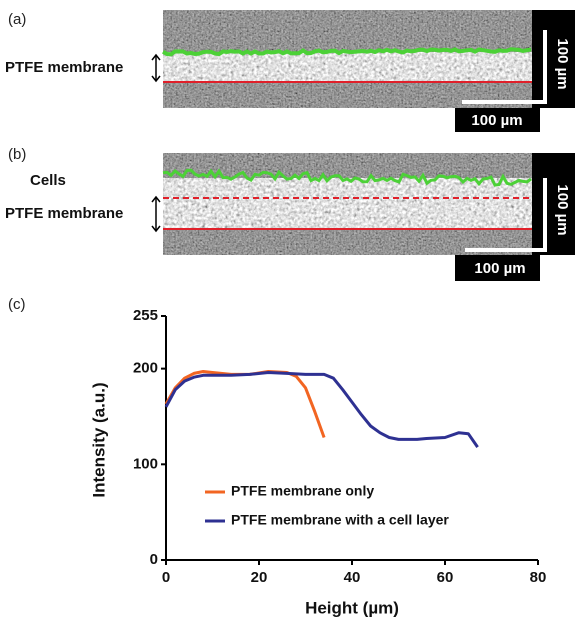  I want to click on annotation: Cells, so click(48, 180).